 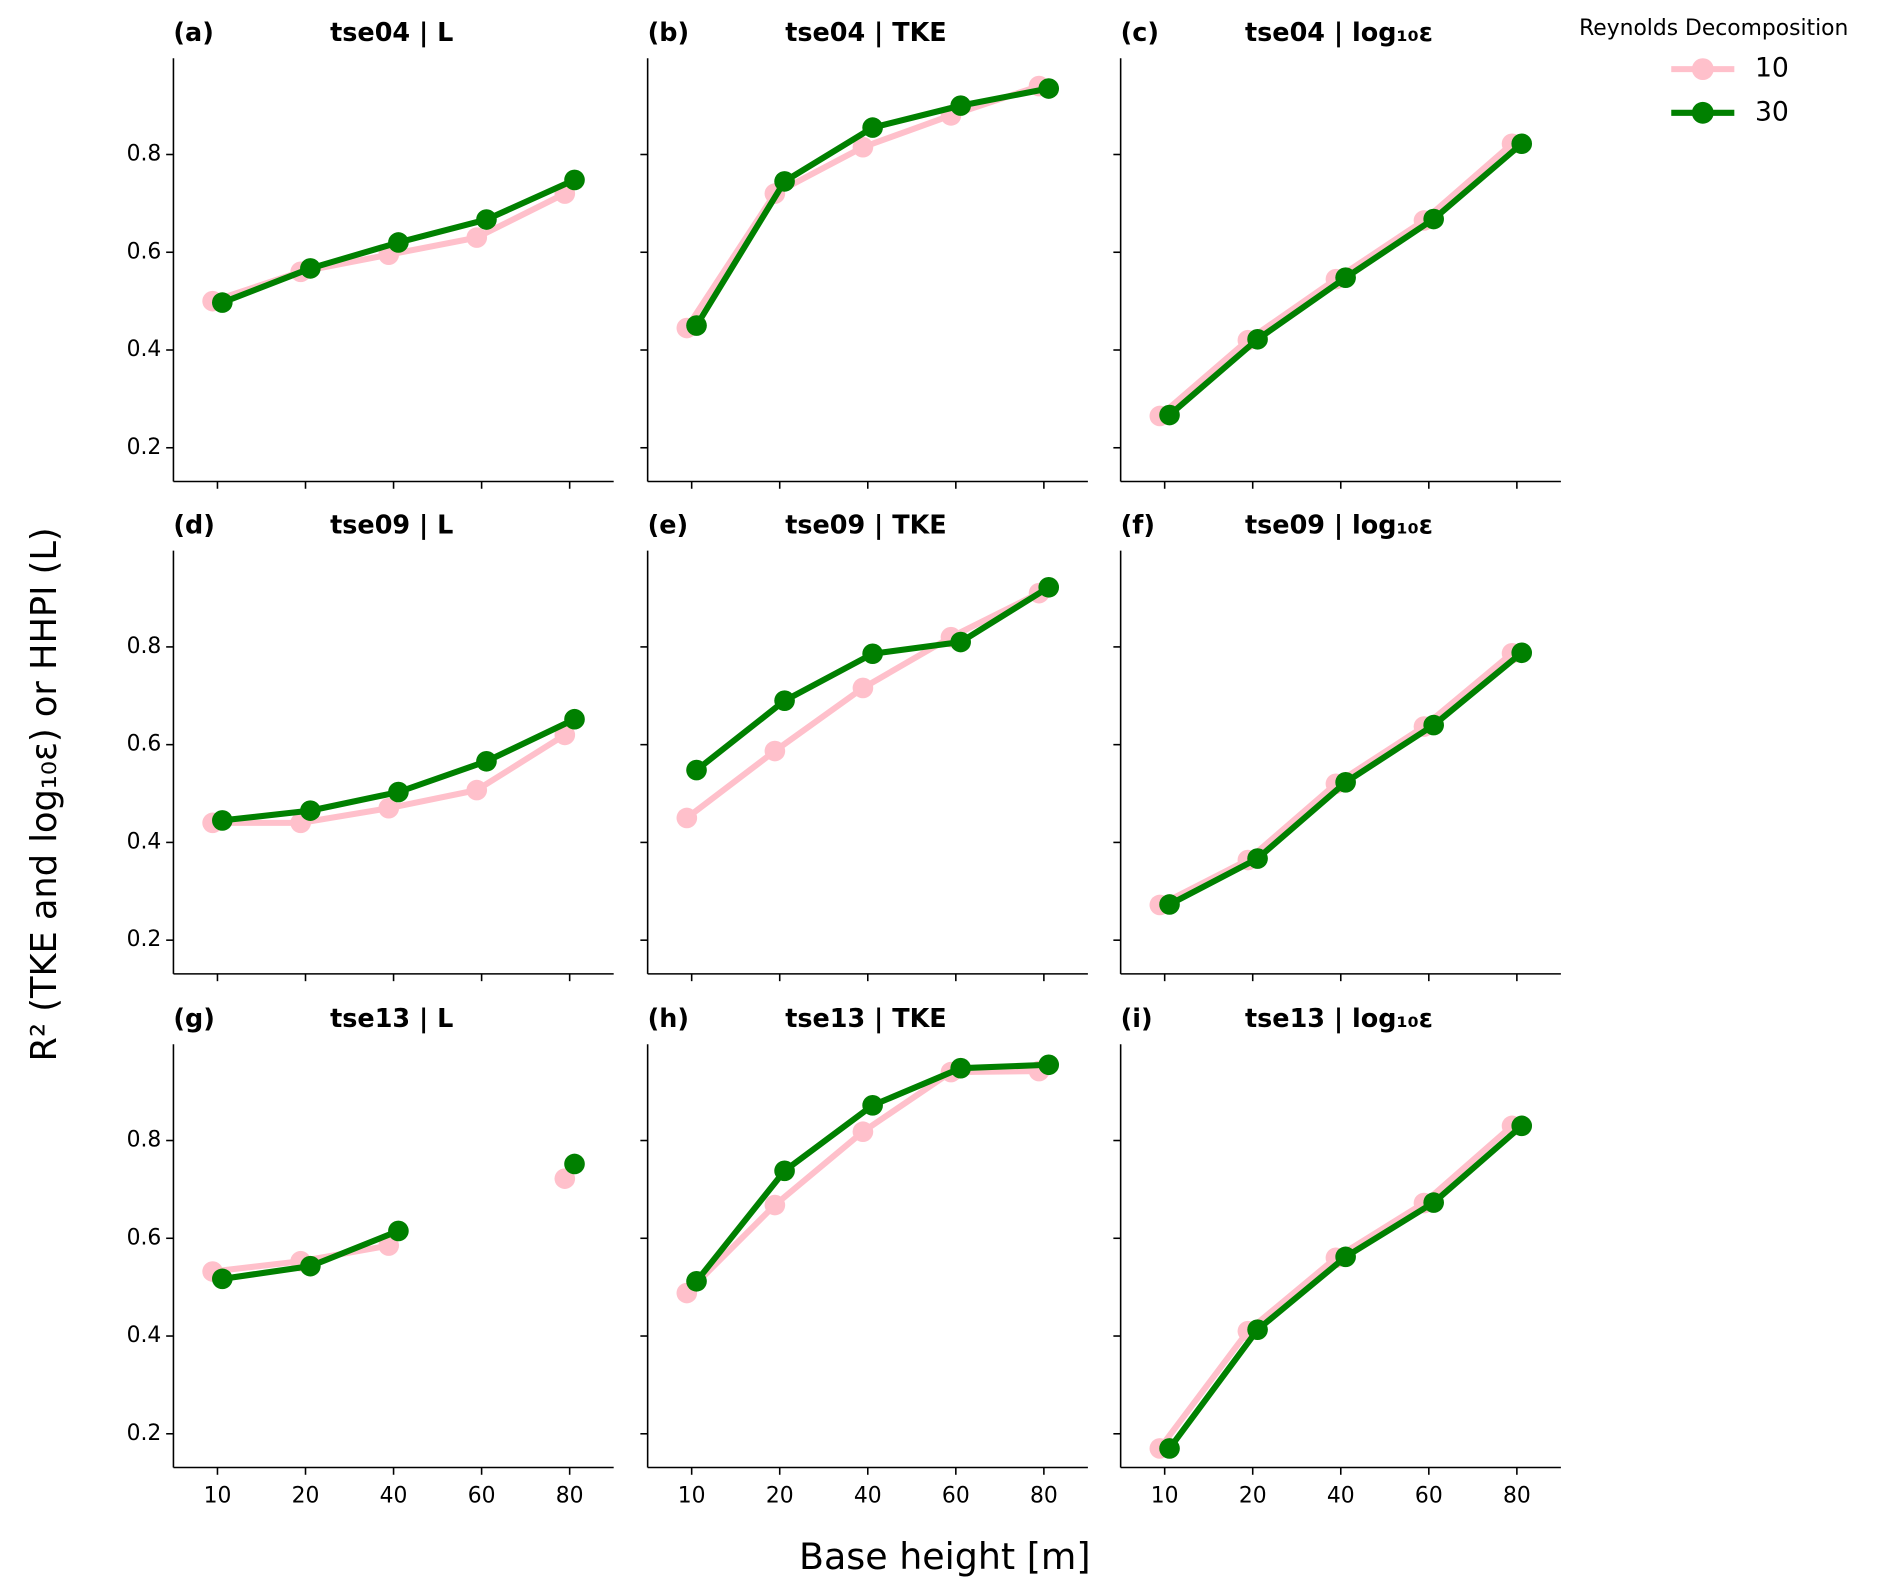 What do you see at coordinates (1772, 68) in the screenshot?
I see `legend-label: 10` at bounding box center [1772, 68].